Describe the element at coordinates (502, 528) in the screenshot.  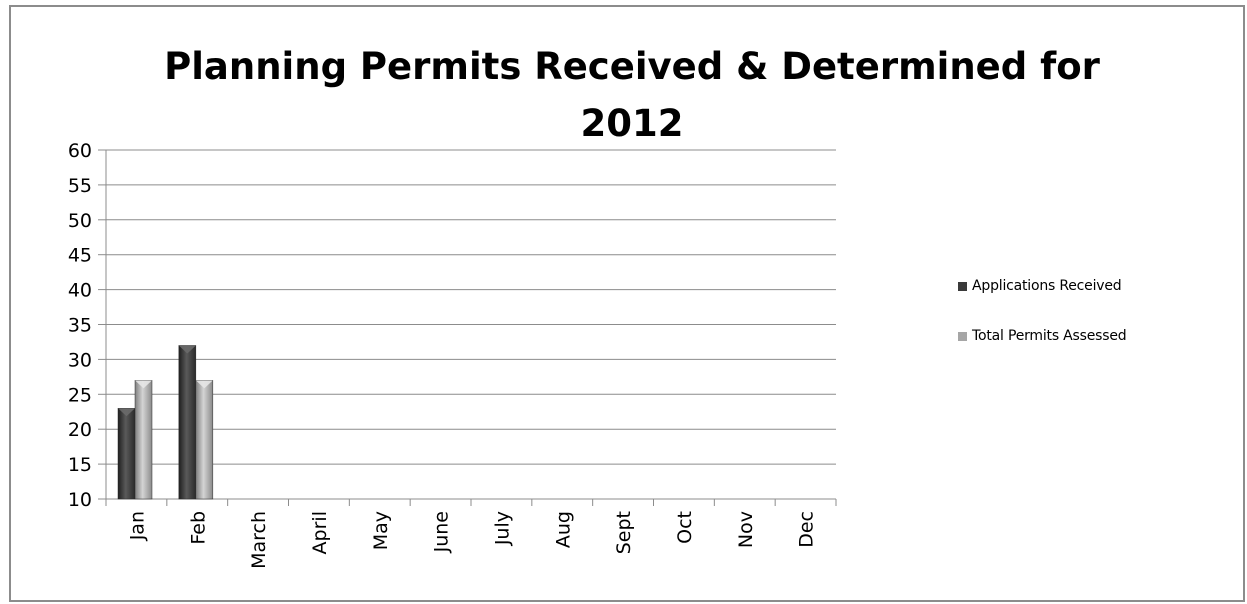
I see `x-tick-label: July` at that location.